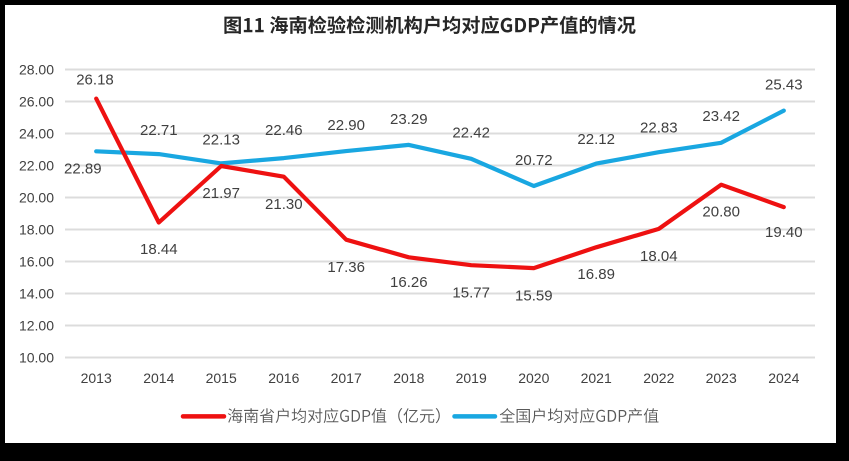  Describe the element at coordinates (721, 116) in the screenshot. I see `svg-text: 23.42` at that location.